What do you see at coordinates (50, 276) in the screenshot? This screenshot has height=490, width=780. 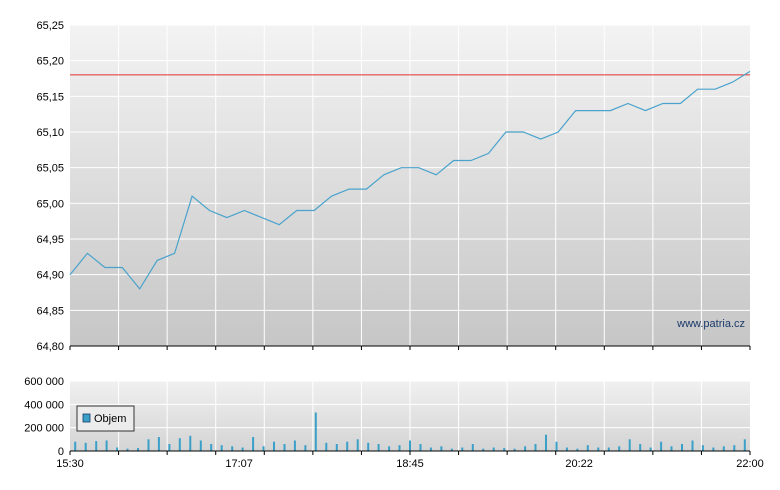 I see `price-y-tick-label: 64,90` at bounding box center [50, 276].